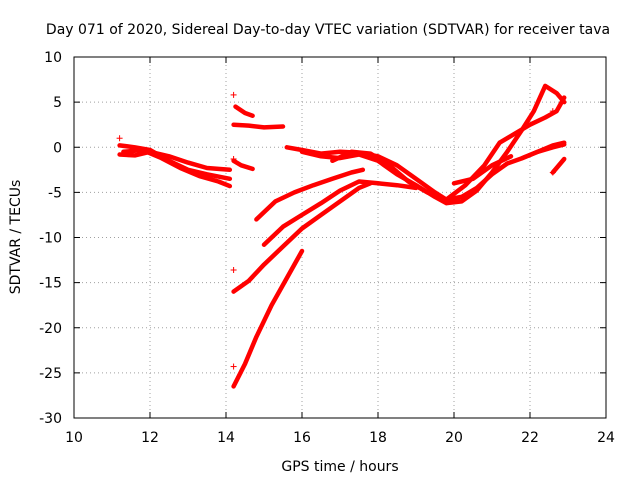 The height and width of the screenshot is (480, 640). I want to click on x-tick-label: 10, so click(74, 438).